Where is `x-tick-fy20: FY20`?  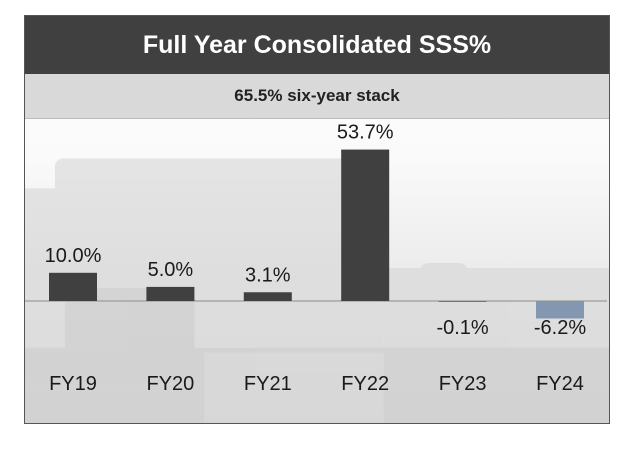 x-tick-fy20: FY20 is located at coordinates (170, 384).